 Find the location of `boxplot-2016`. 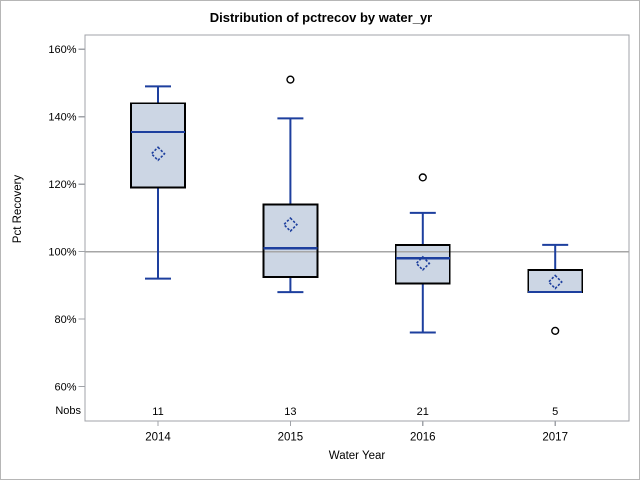

boxplot-2016 is located at coordinates (422, 253).